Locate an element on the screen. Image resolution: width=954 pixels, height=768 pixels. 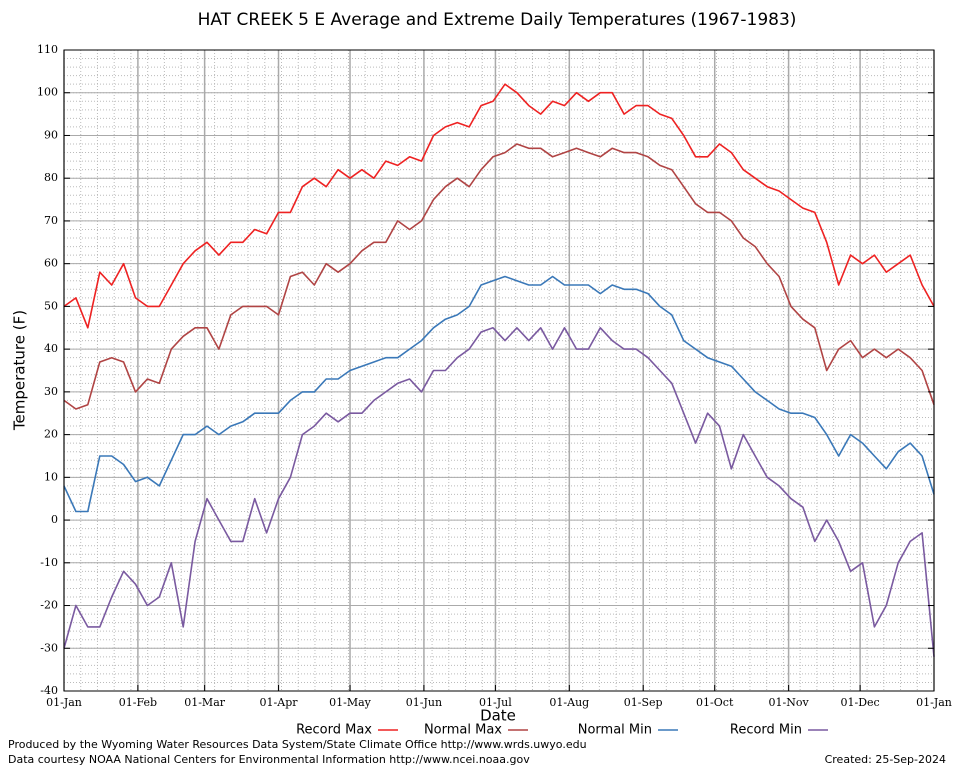
y-tick-label: 80 is located at coordinates (51, 177).